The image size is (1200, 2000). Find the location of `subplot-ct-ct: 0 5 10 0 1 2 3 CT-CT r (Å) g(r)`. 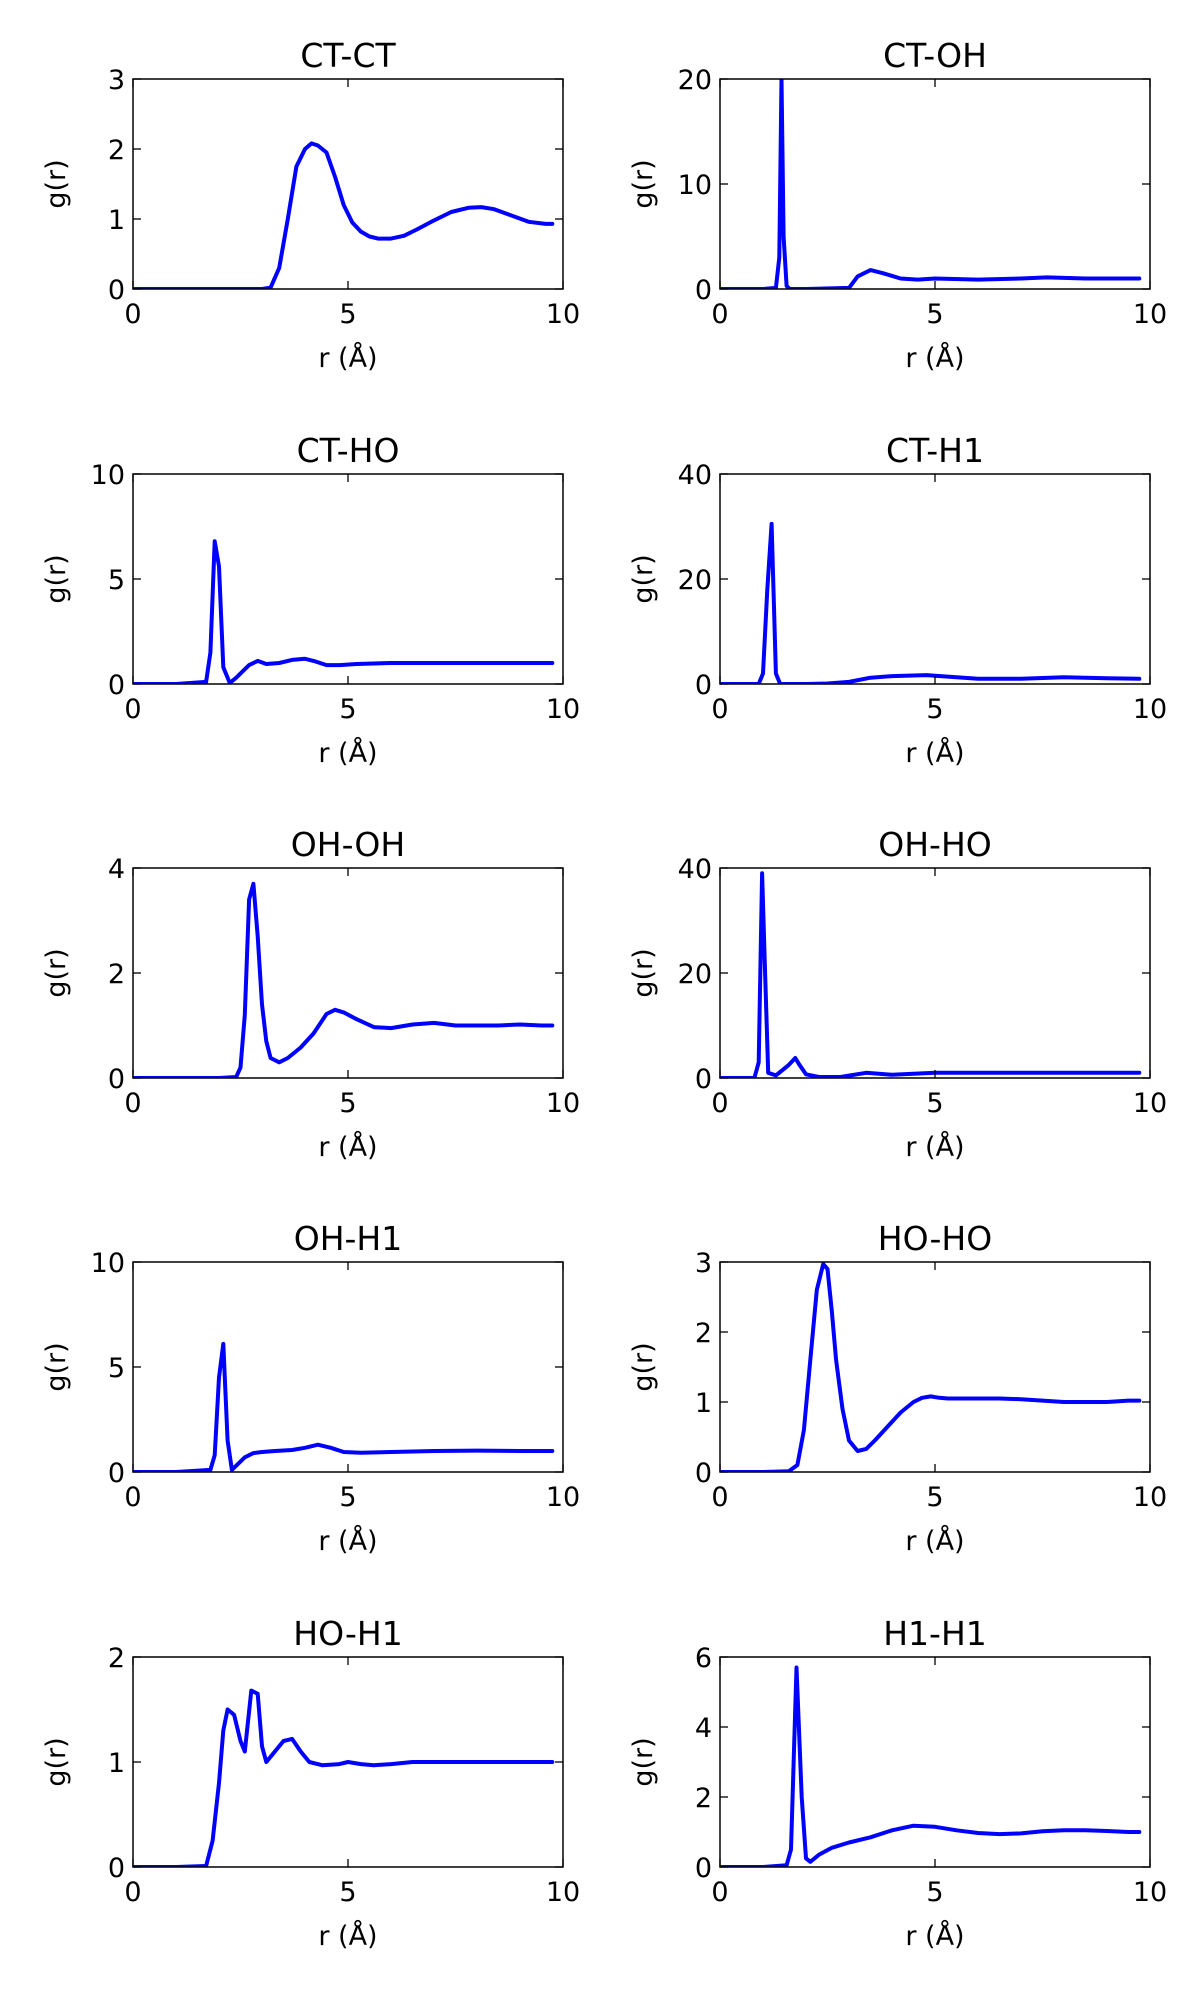

subplot-ct-ct: 0 5 10 0 1 2 3 CT-CT r (Å) g(r) is located at coordinates (310, 205).